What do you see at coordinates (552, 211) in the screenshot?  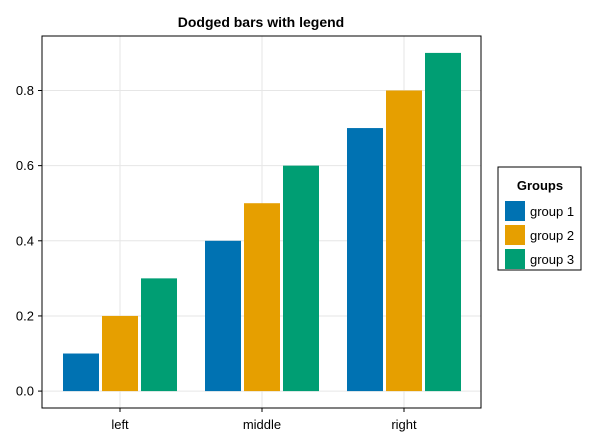 I see `legend-label: group 1` at bounding box center [552, 211].